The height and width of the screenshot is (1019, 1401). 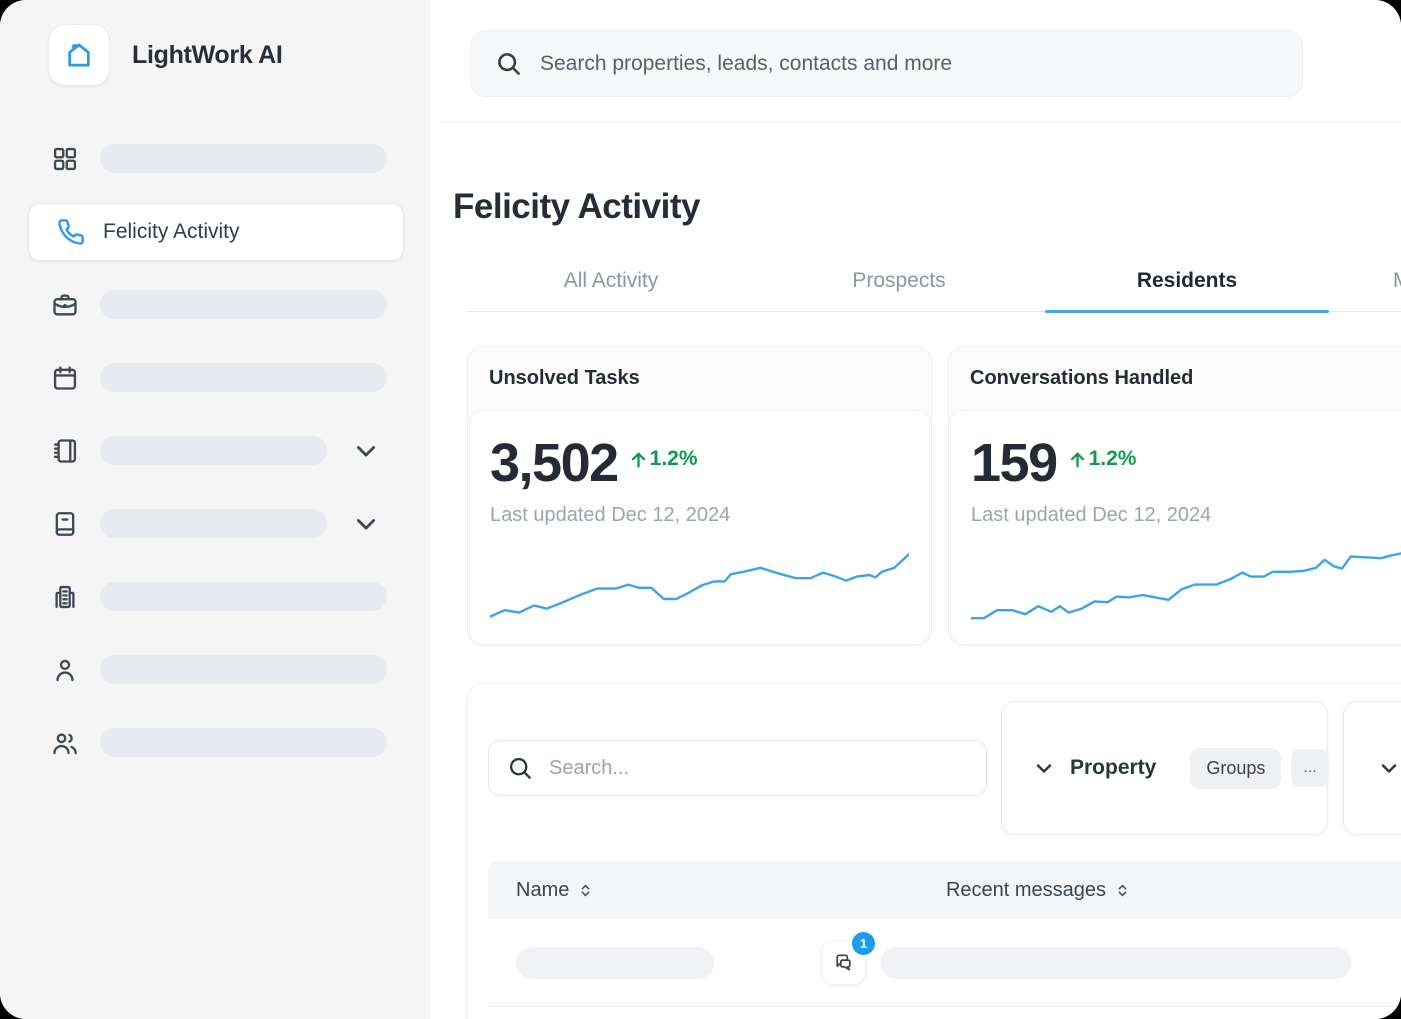 I want to click on sidebar-item-properties, so click(x=215, y=596).